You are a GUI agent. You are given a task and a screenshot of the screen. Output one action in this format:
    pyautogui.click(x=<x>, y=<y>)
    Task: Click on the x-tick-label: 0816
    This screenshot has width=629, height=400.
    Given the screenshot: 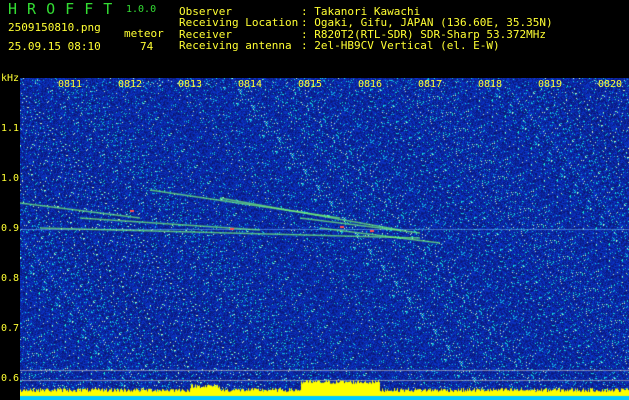 What is the action you would take?
    pyautogui.click(x=370, y=84)
    